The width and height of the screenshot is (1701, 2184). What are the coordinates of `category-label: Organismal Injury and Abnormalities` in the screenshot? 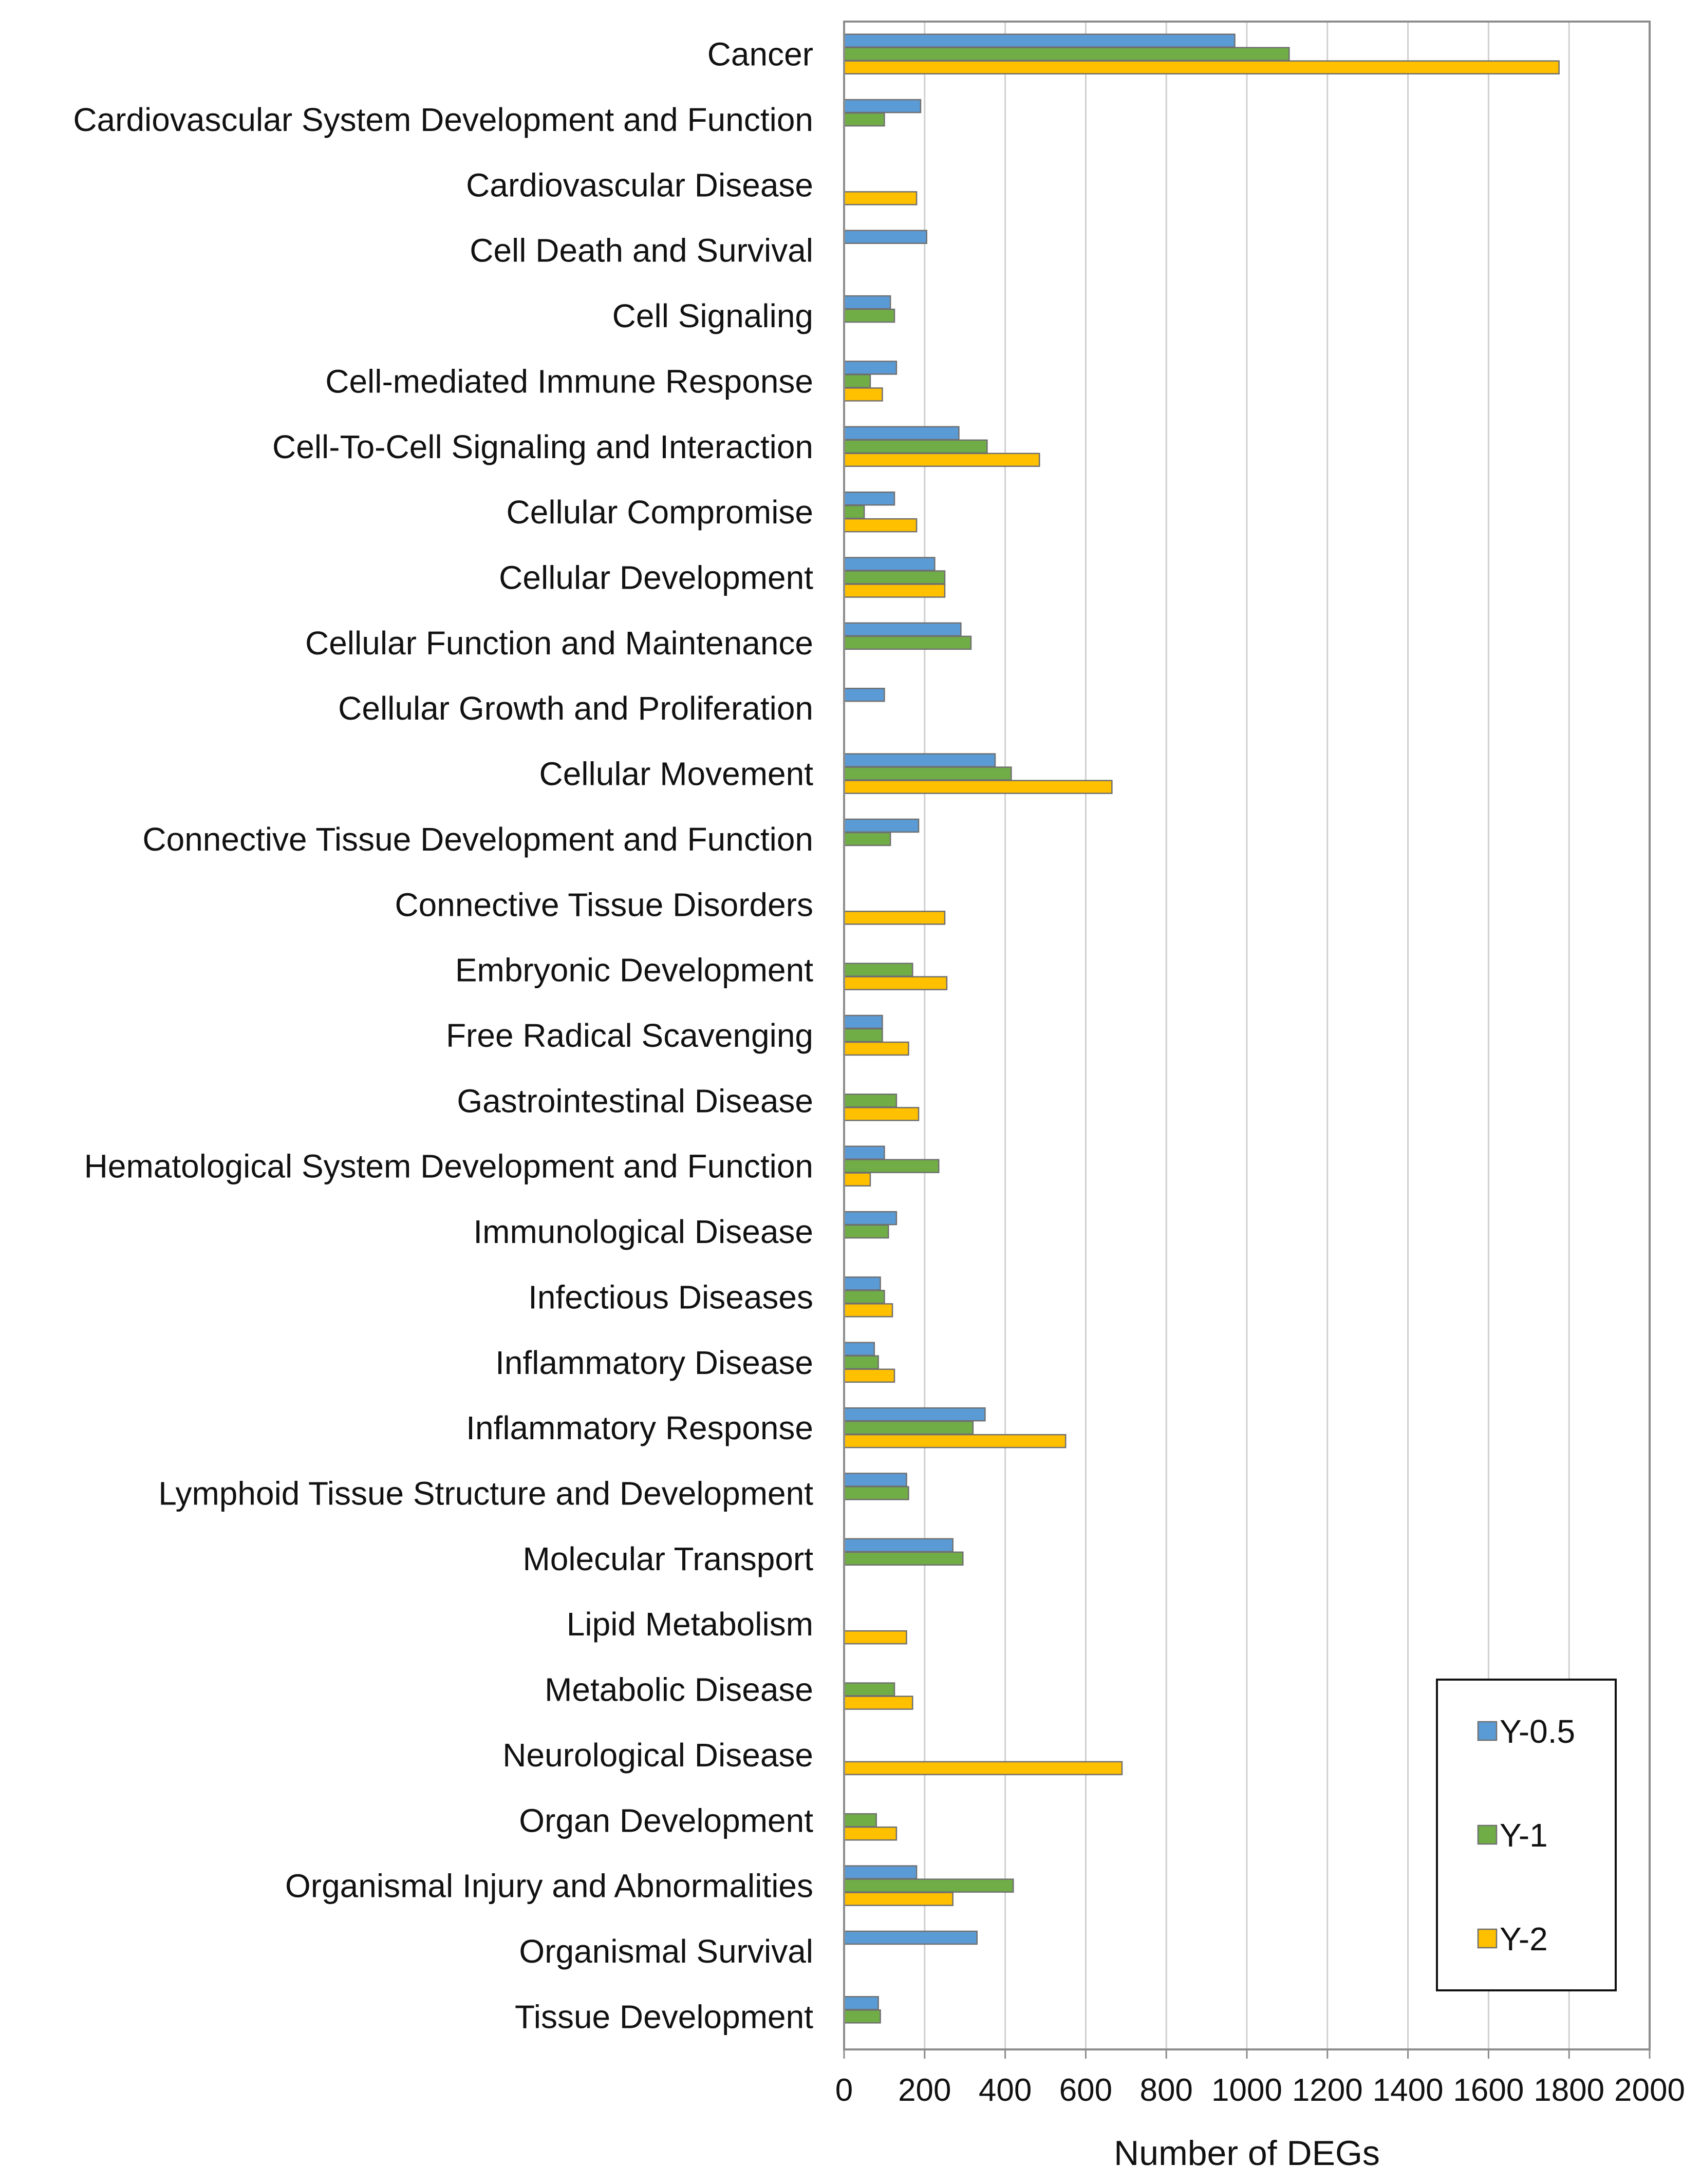 It's located at (549, 1887).